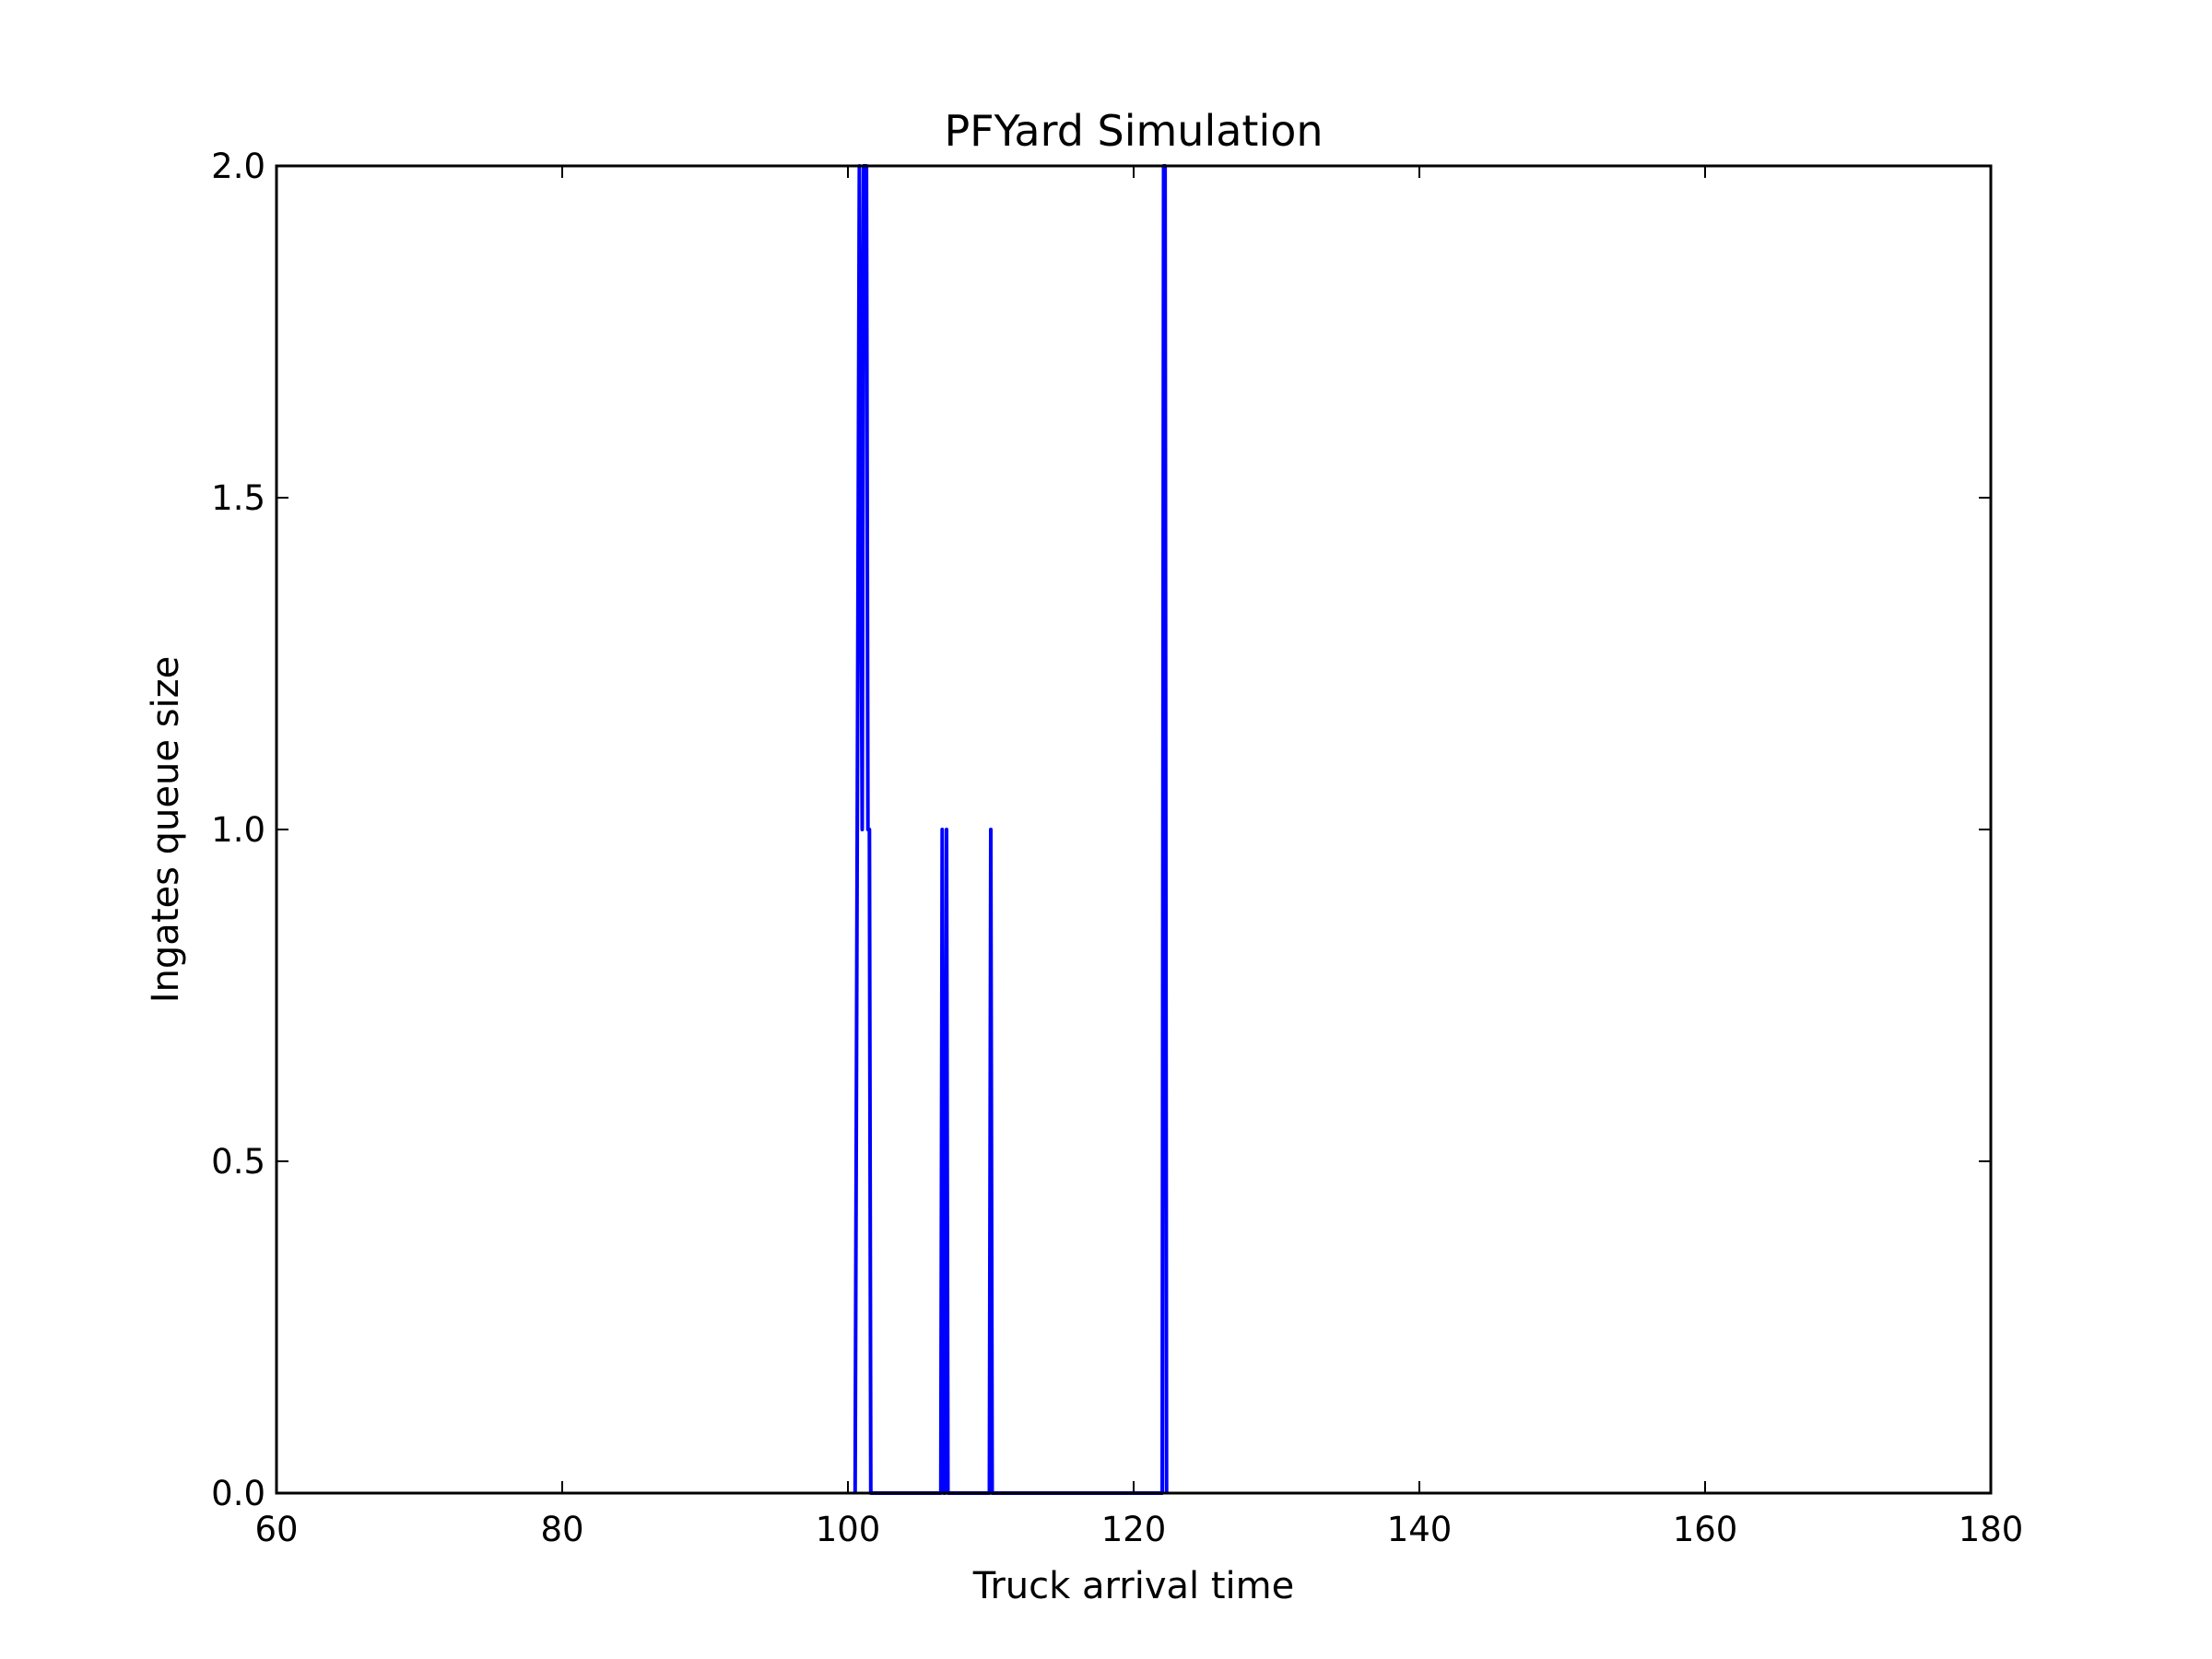  I want to click on y-tick-label: 0.5, so click(238, 1162).